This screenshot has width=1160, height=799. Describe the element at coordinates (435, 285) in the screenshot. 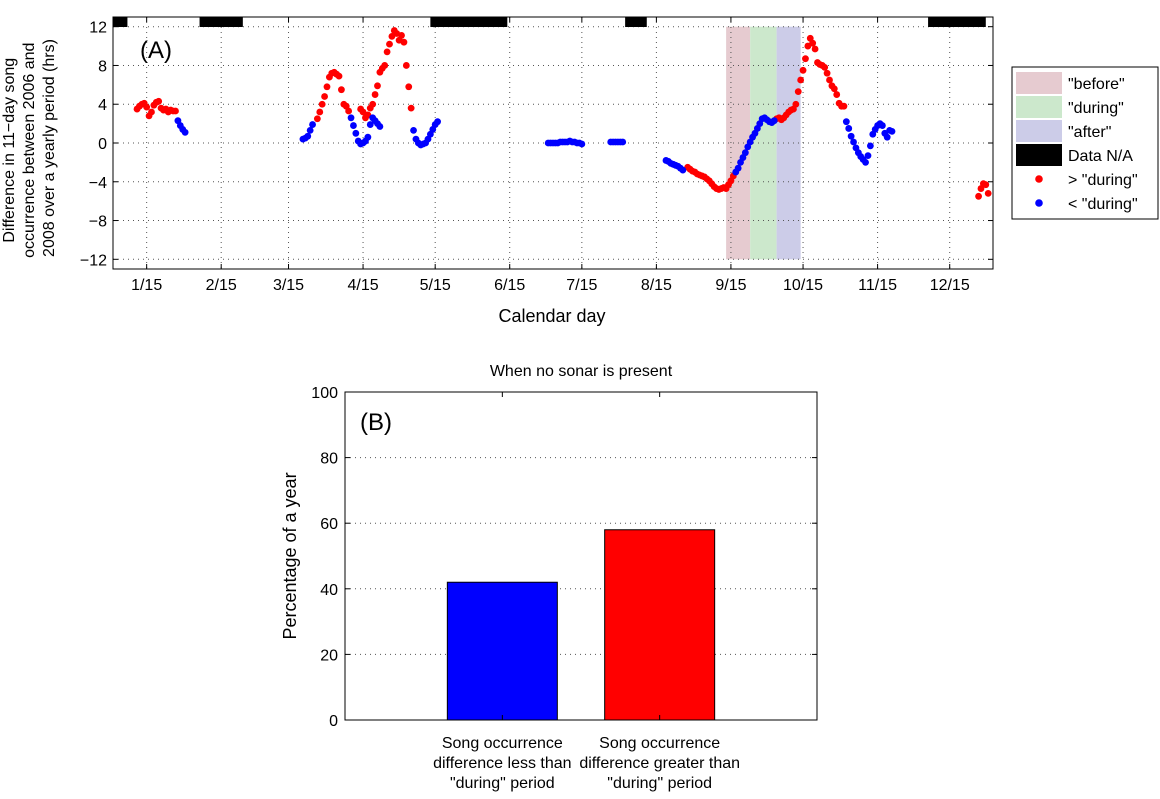

I see `x-tick-label: 5/15` at that location.